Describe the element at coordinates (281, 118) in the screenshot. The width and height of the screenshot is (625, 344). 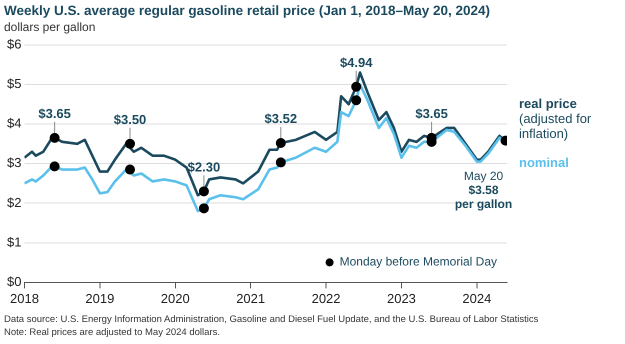
I see `data-label: $3.52` at that location.